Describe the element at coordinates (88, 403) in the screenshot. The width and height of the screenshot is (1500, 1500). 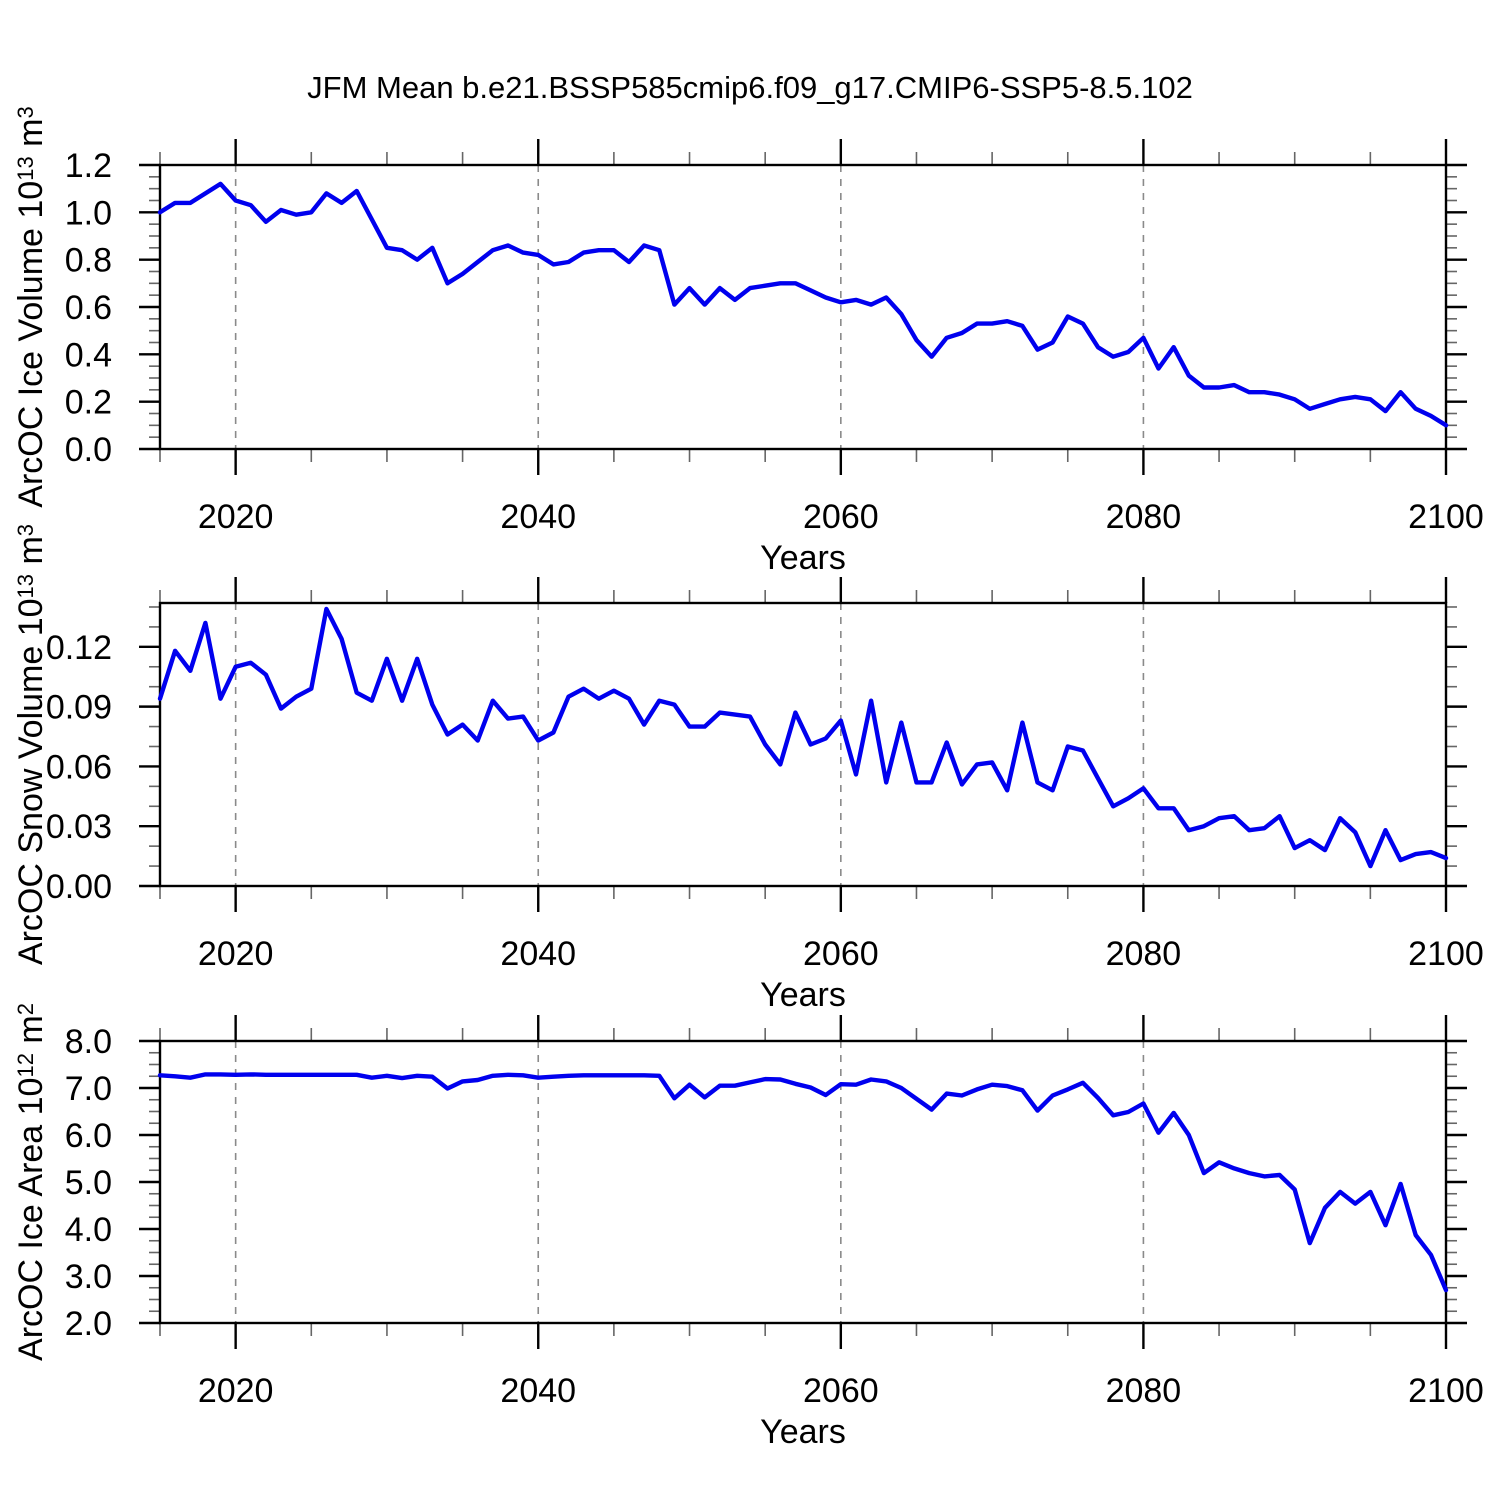
I see `y-tick-label: 0.2` at that location.